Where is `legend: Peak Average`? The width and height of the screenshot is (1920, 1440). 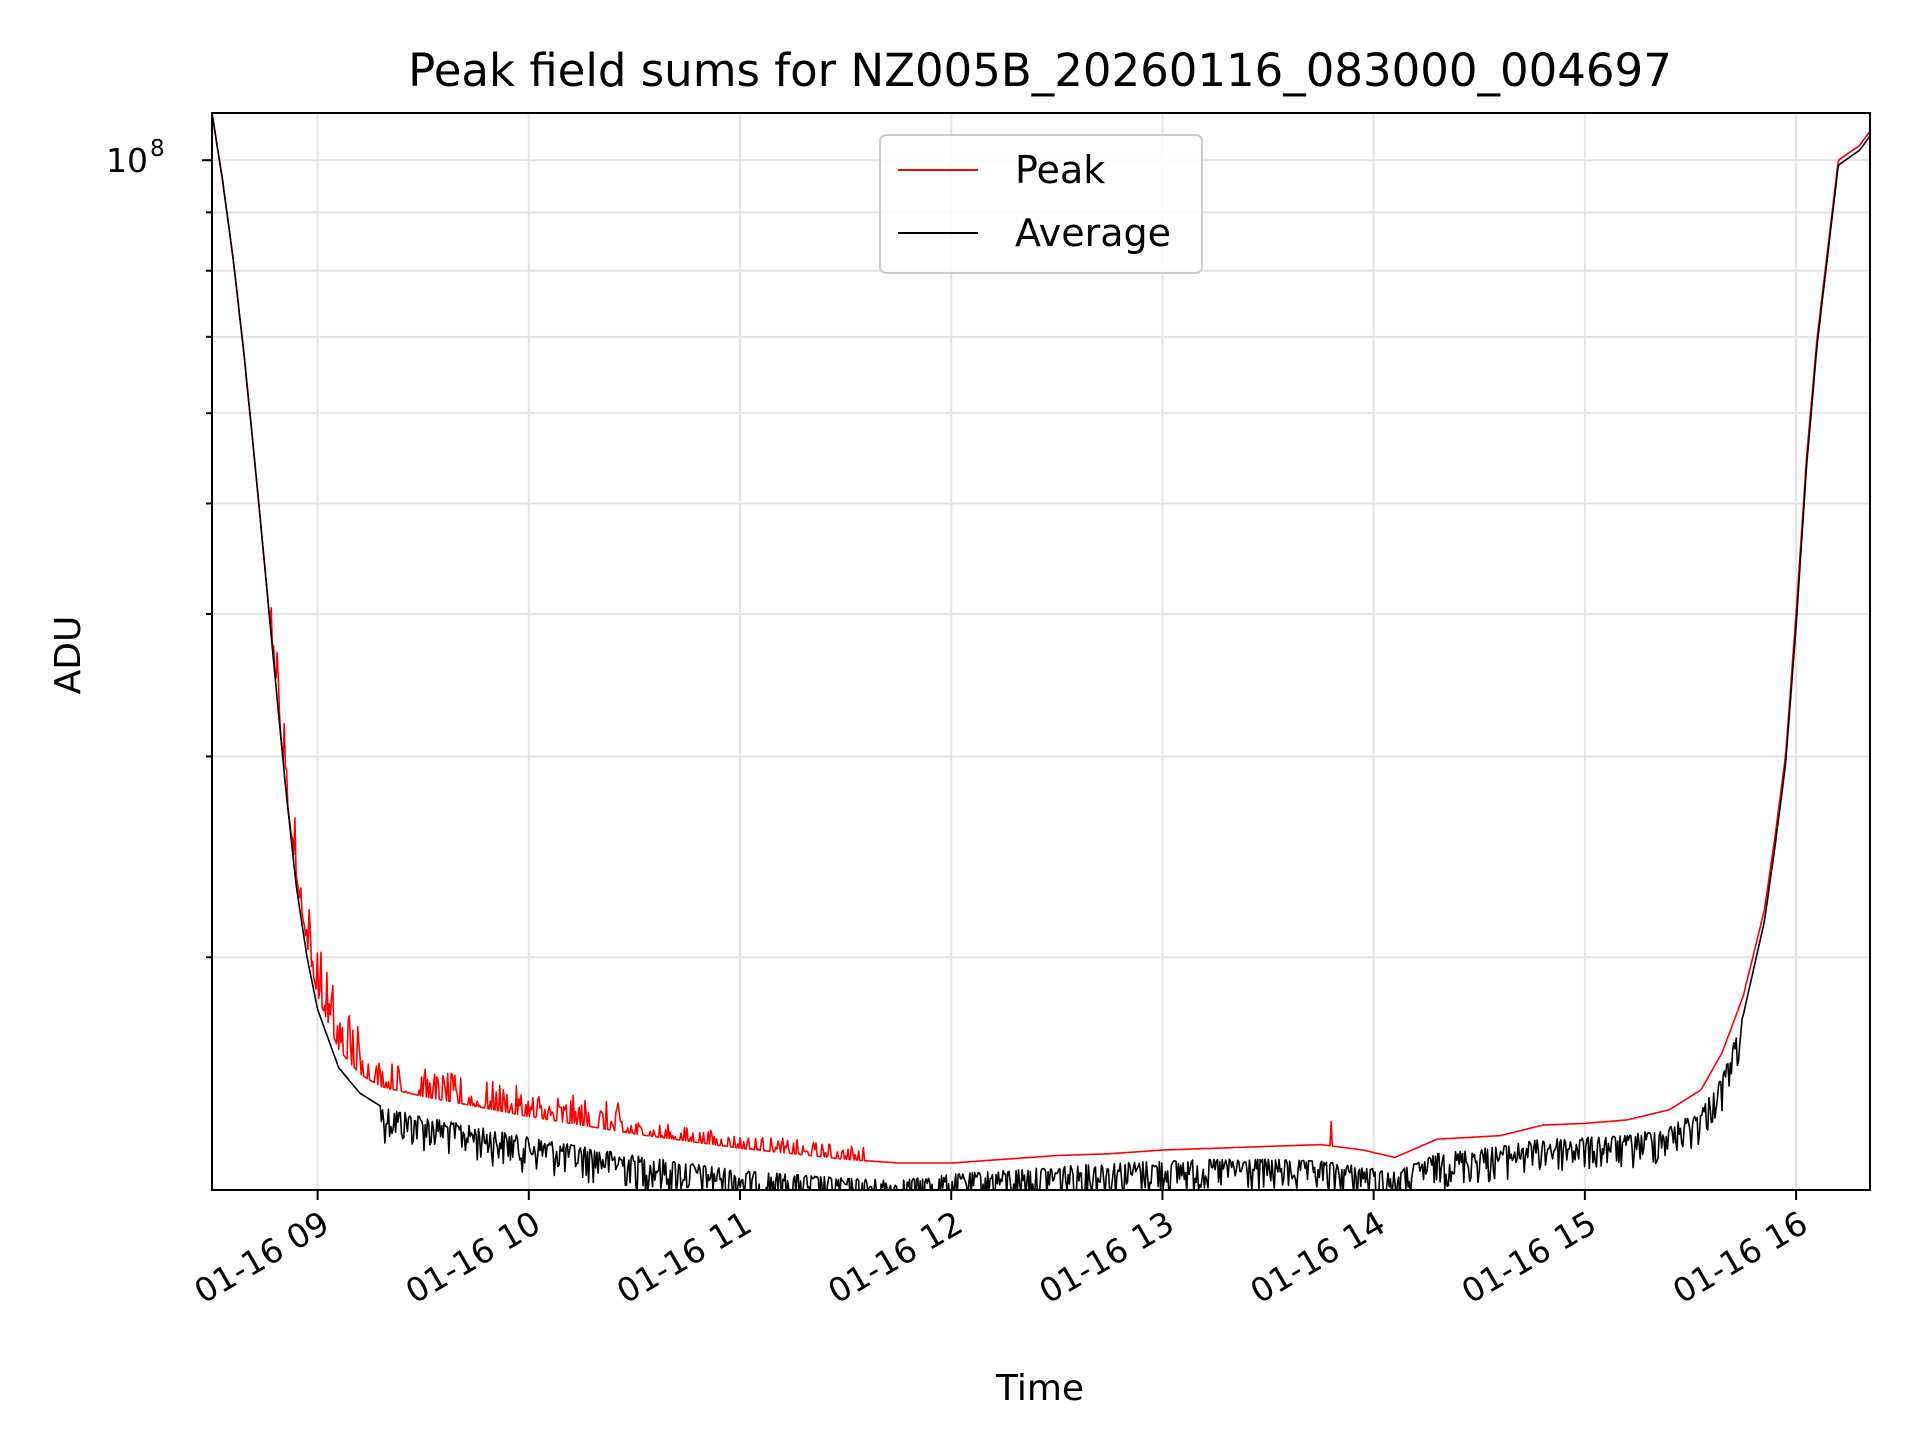 legend: Peak Average is located at coordinates (1041, 204).